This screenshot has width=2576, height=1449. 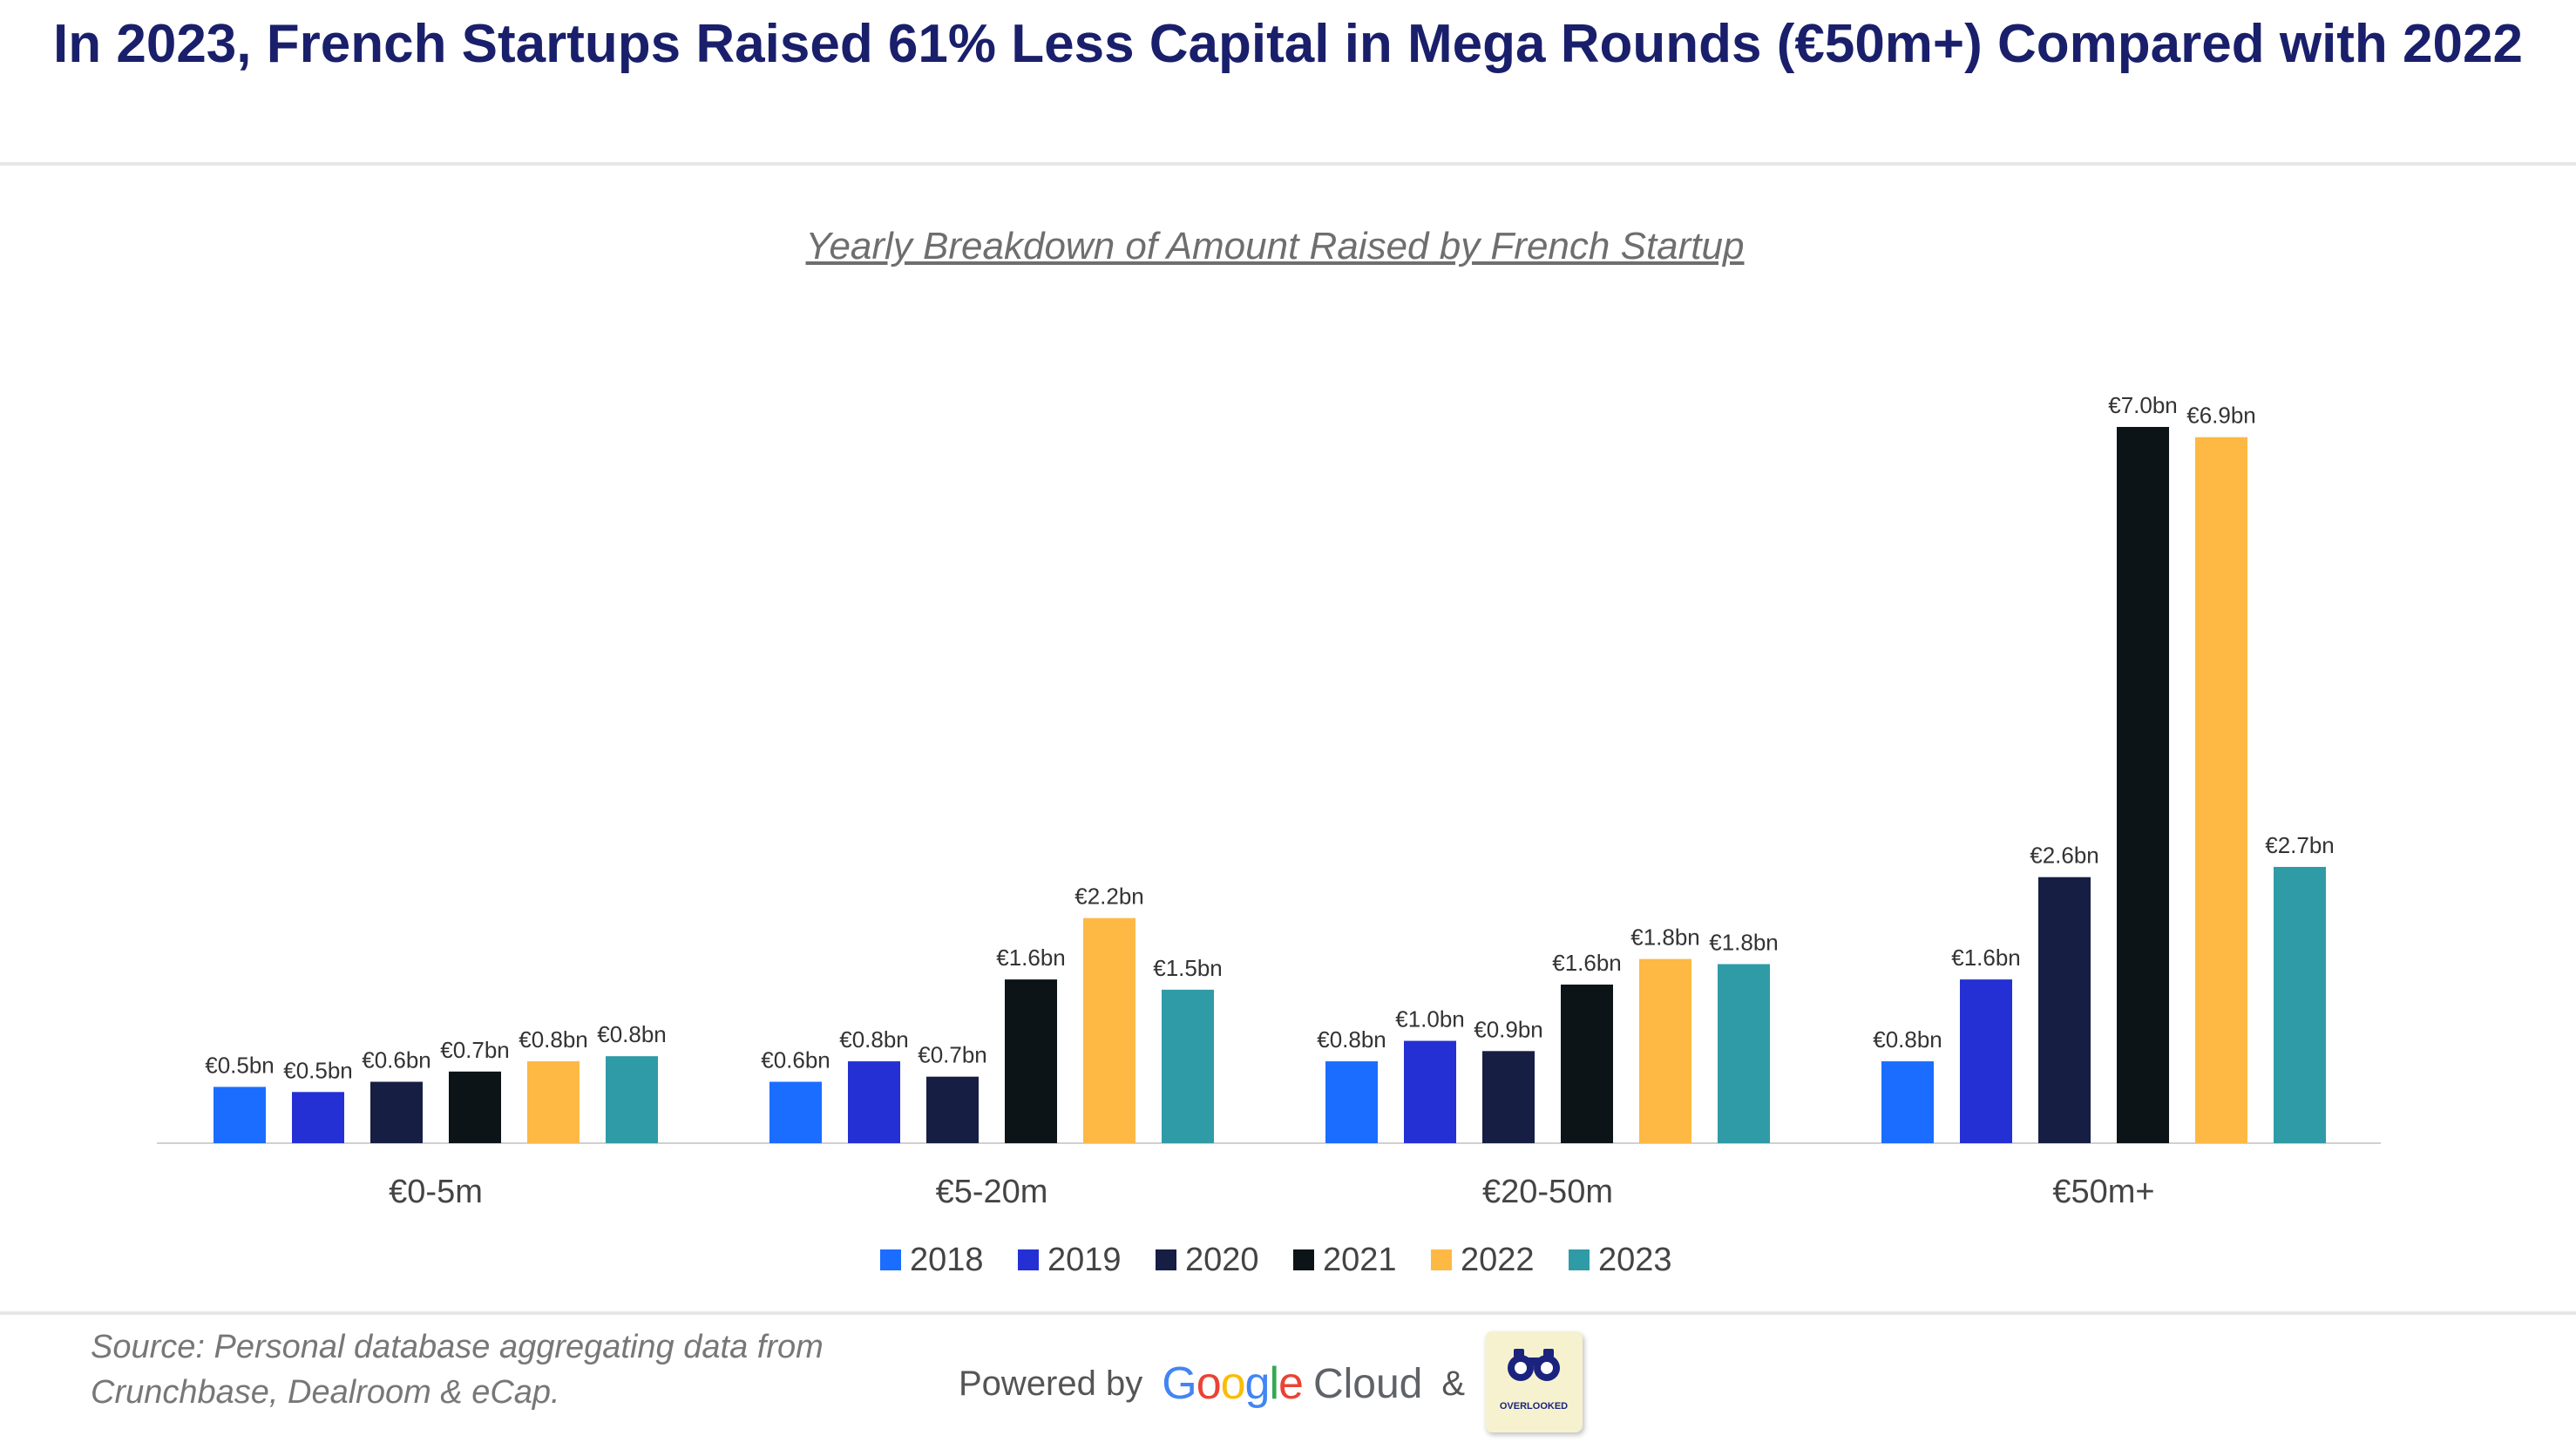 What do you see at coordinates (1179, 1383) in the screenshot?
I see `google-letter: G` at bounding box center [1179, 1383].